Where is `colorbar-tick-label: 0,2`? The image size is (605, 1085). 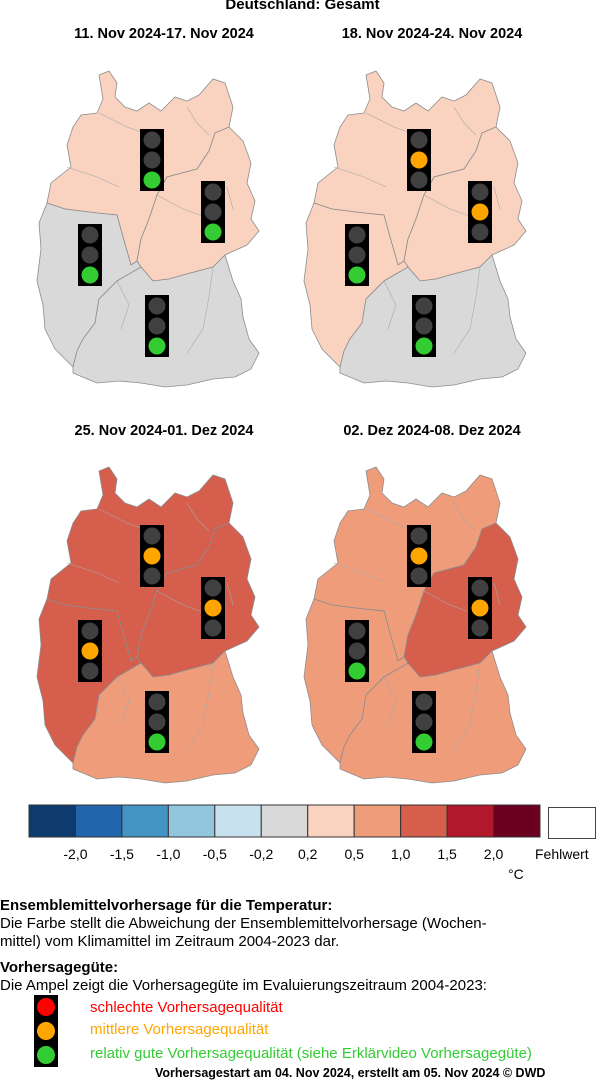 colorbar-tick-label: 0,2 is located at coordinates (307, 854).